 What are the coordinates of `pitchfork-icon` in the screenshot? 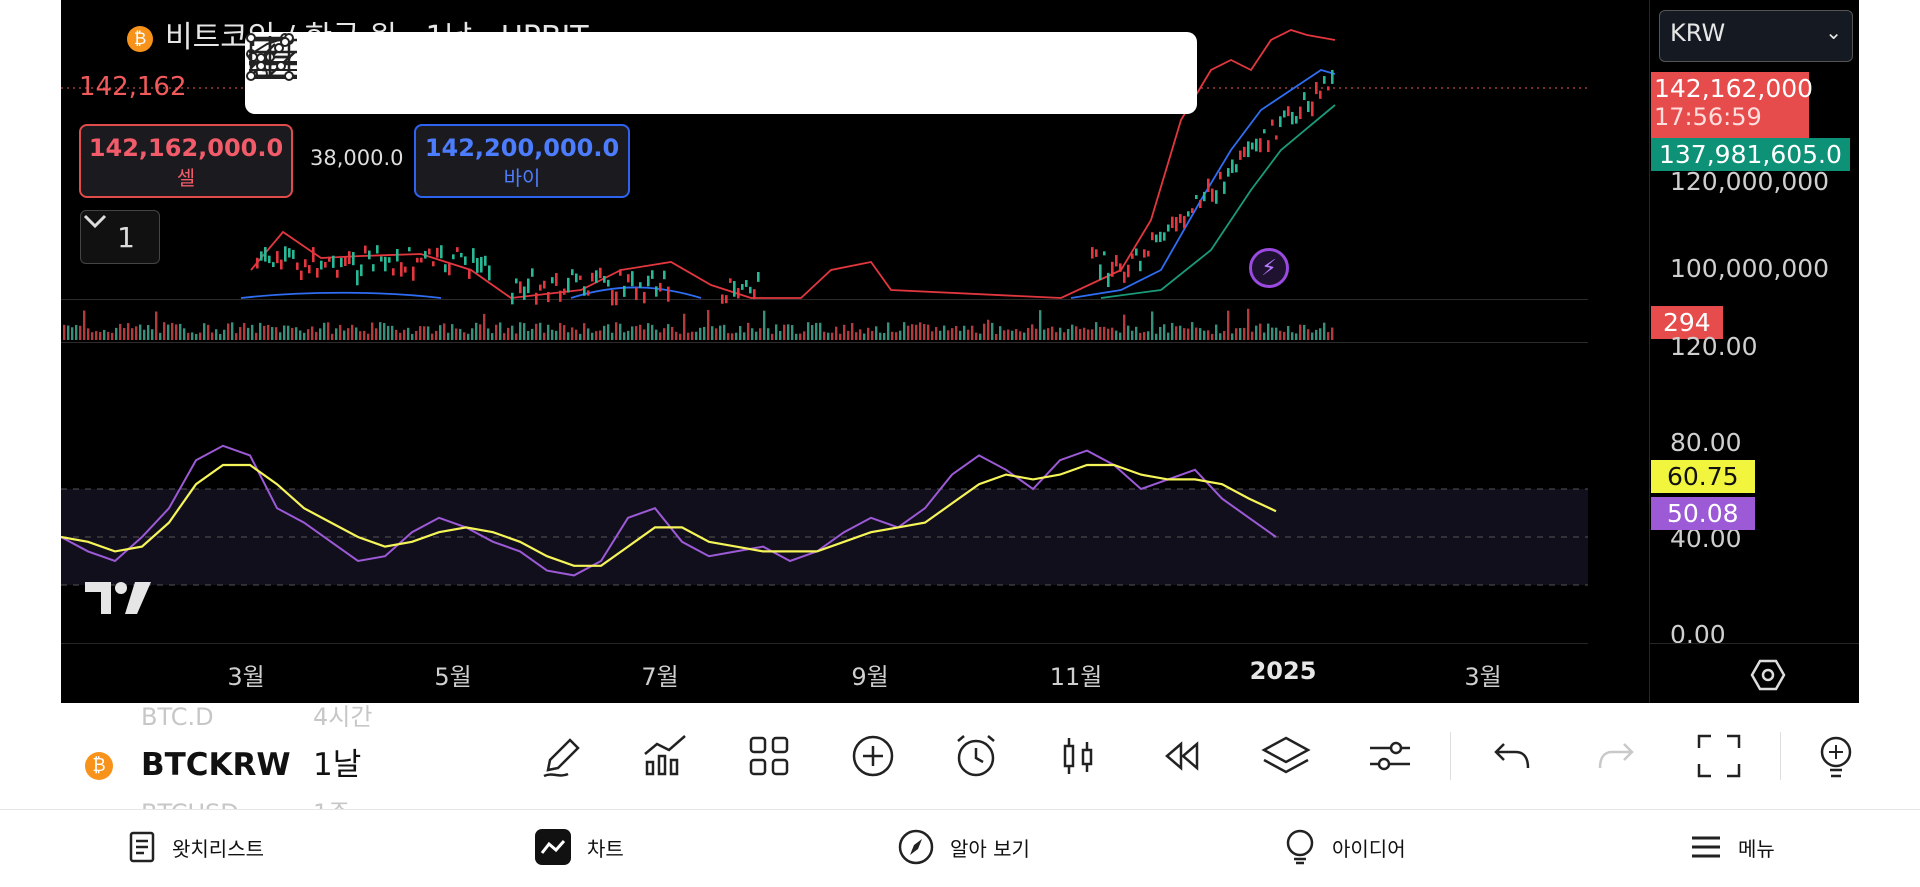 It's located at (385, 73).